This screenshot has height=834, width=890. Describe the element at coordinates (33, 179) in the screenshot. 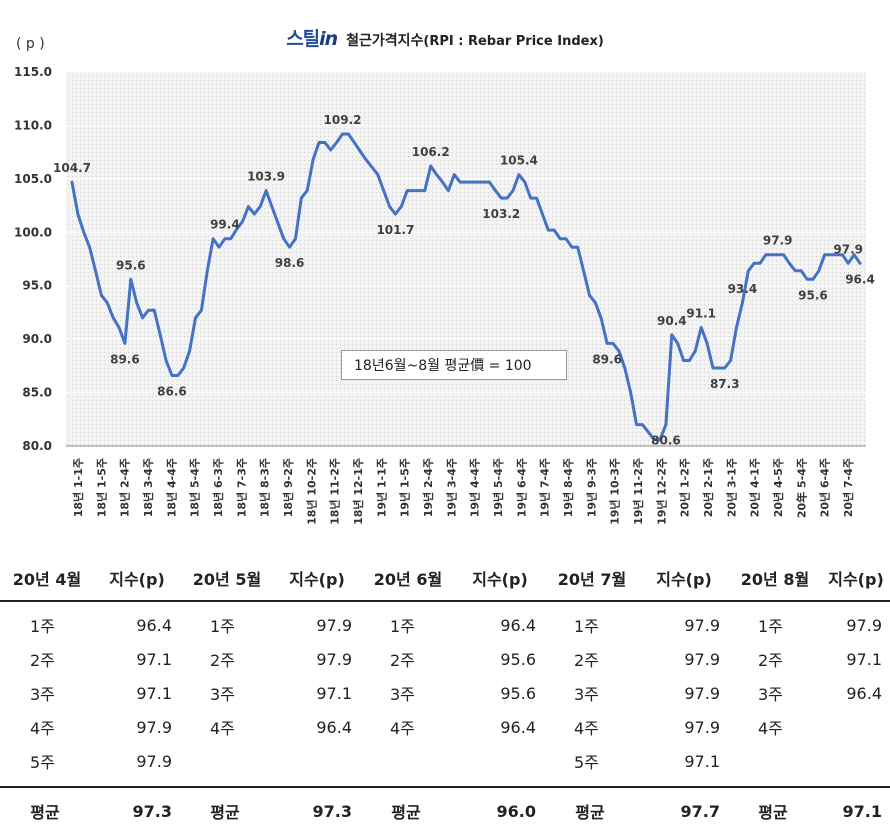

I see `y-tick-label: 105.0` at that location.